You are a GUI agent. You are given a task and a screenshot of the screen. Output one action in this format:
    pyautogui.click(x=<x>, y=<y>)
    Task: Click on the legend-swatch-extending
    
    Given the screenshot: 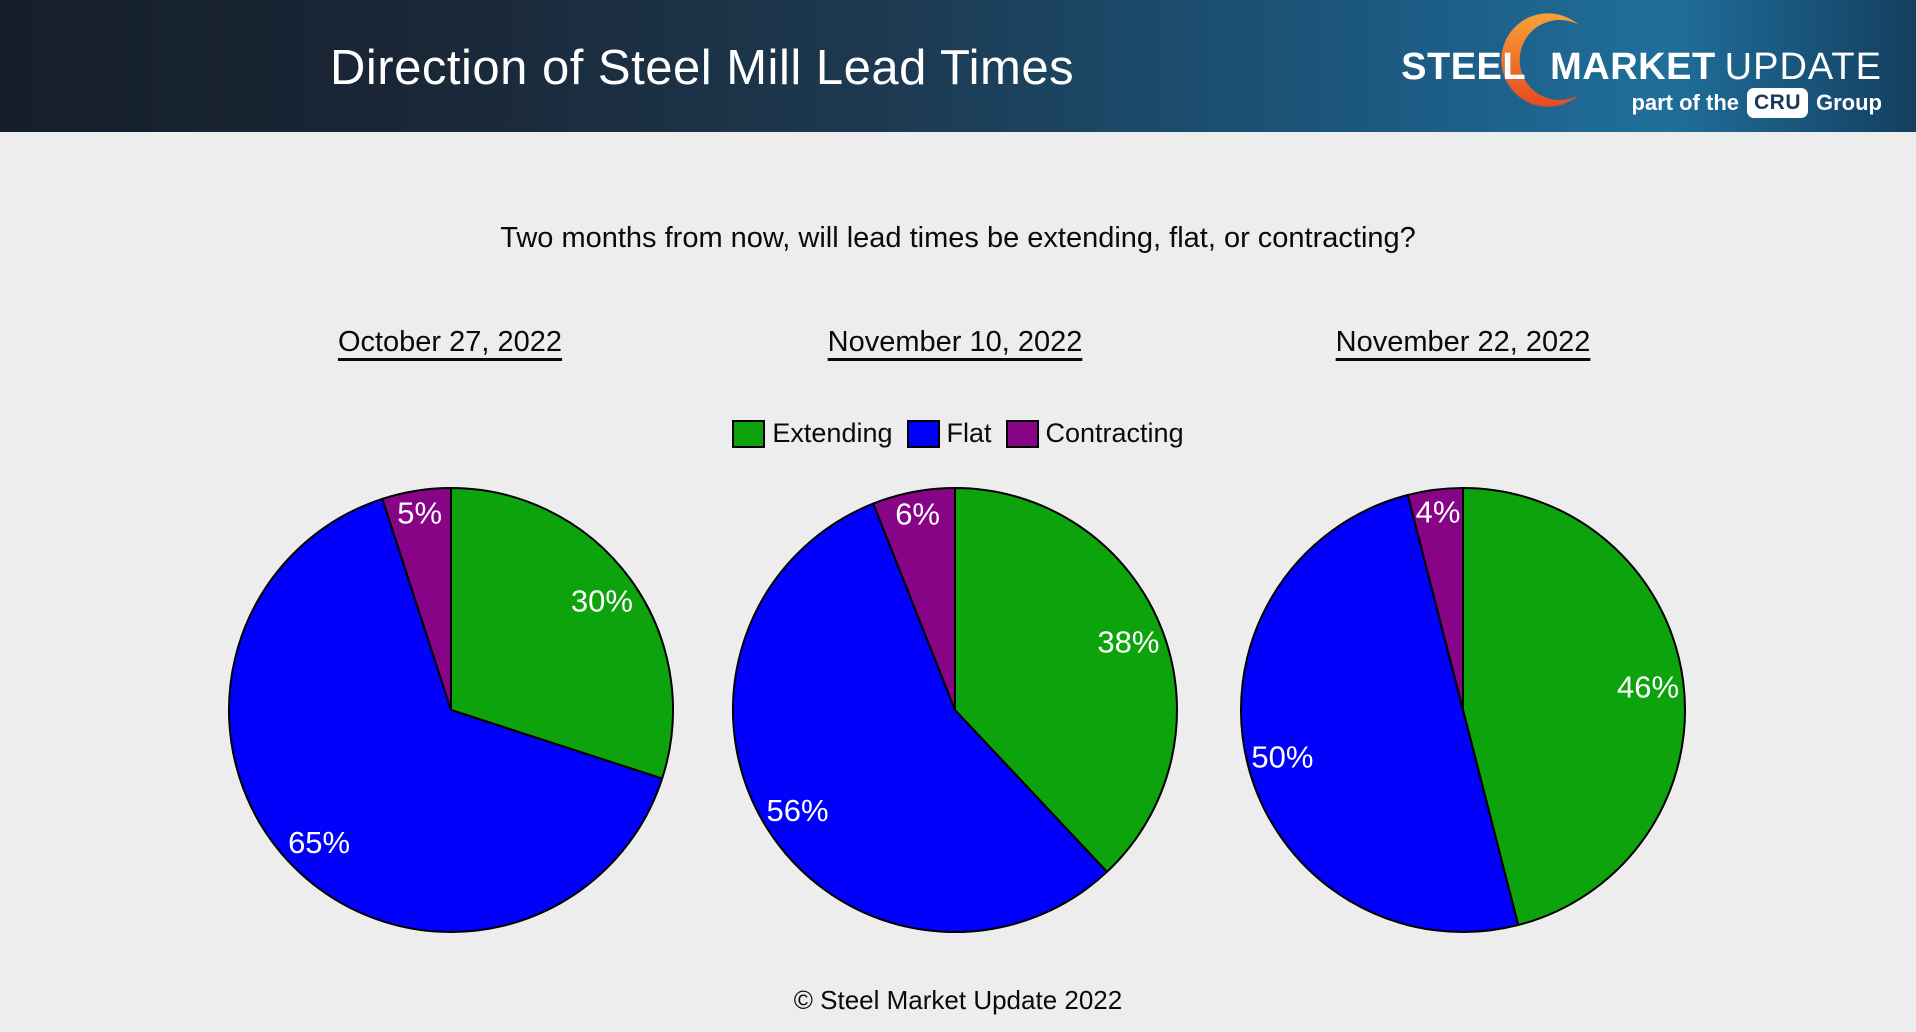 What is the action you would take?
    pyautogui.click(x=749, y=433)
    